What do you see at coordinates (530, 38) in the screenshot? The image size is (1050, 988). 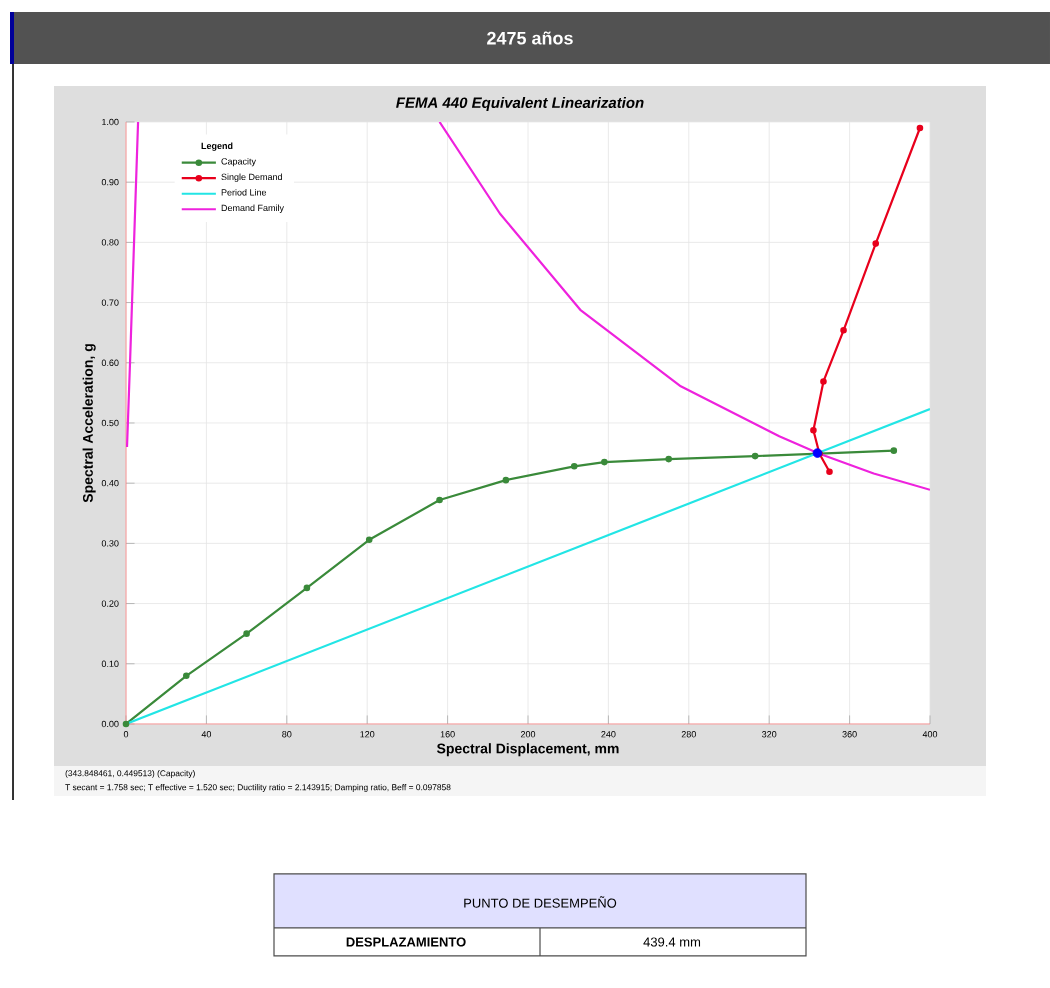 I see `chart-title: 2475 años` at bounding box center [530, 38].